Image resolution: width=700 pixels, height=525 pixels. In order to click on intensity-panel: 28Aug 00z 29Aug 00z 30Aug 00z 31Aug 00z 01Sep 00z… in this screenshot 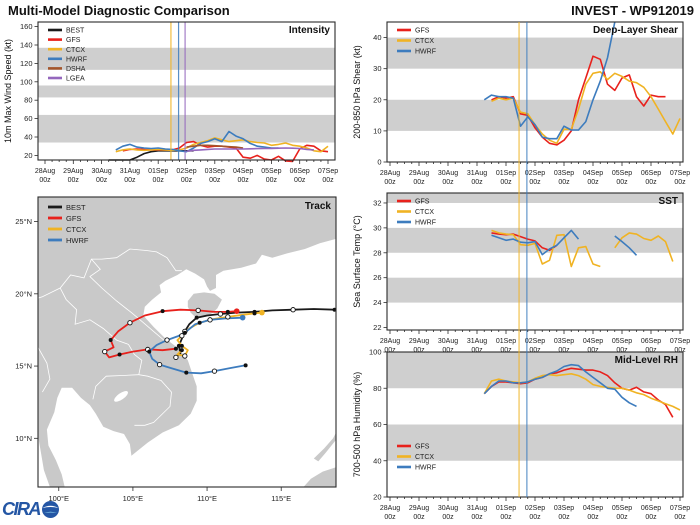, I will do `click(170, 102)`.